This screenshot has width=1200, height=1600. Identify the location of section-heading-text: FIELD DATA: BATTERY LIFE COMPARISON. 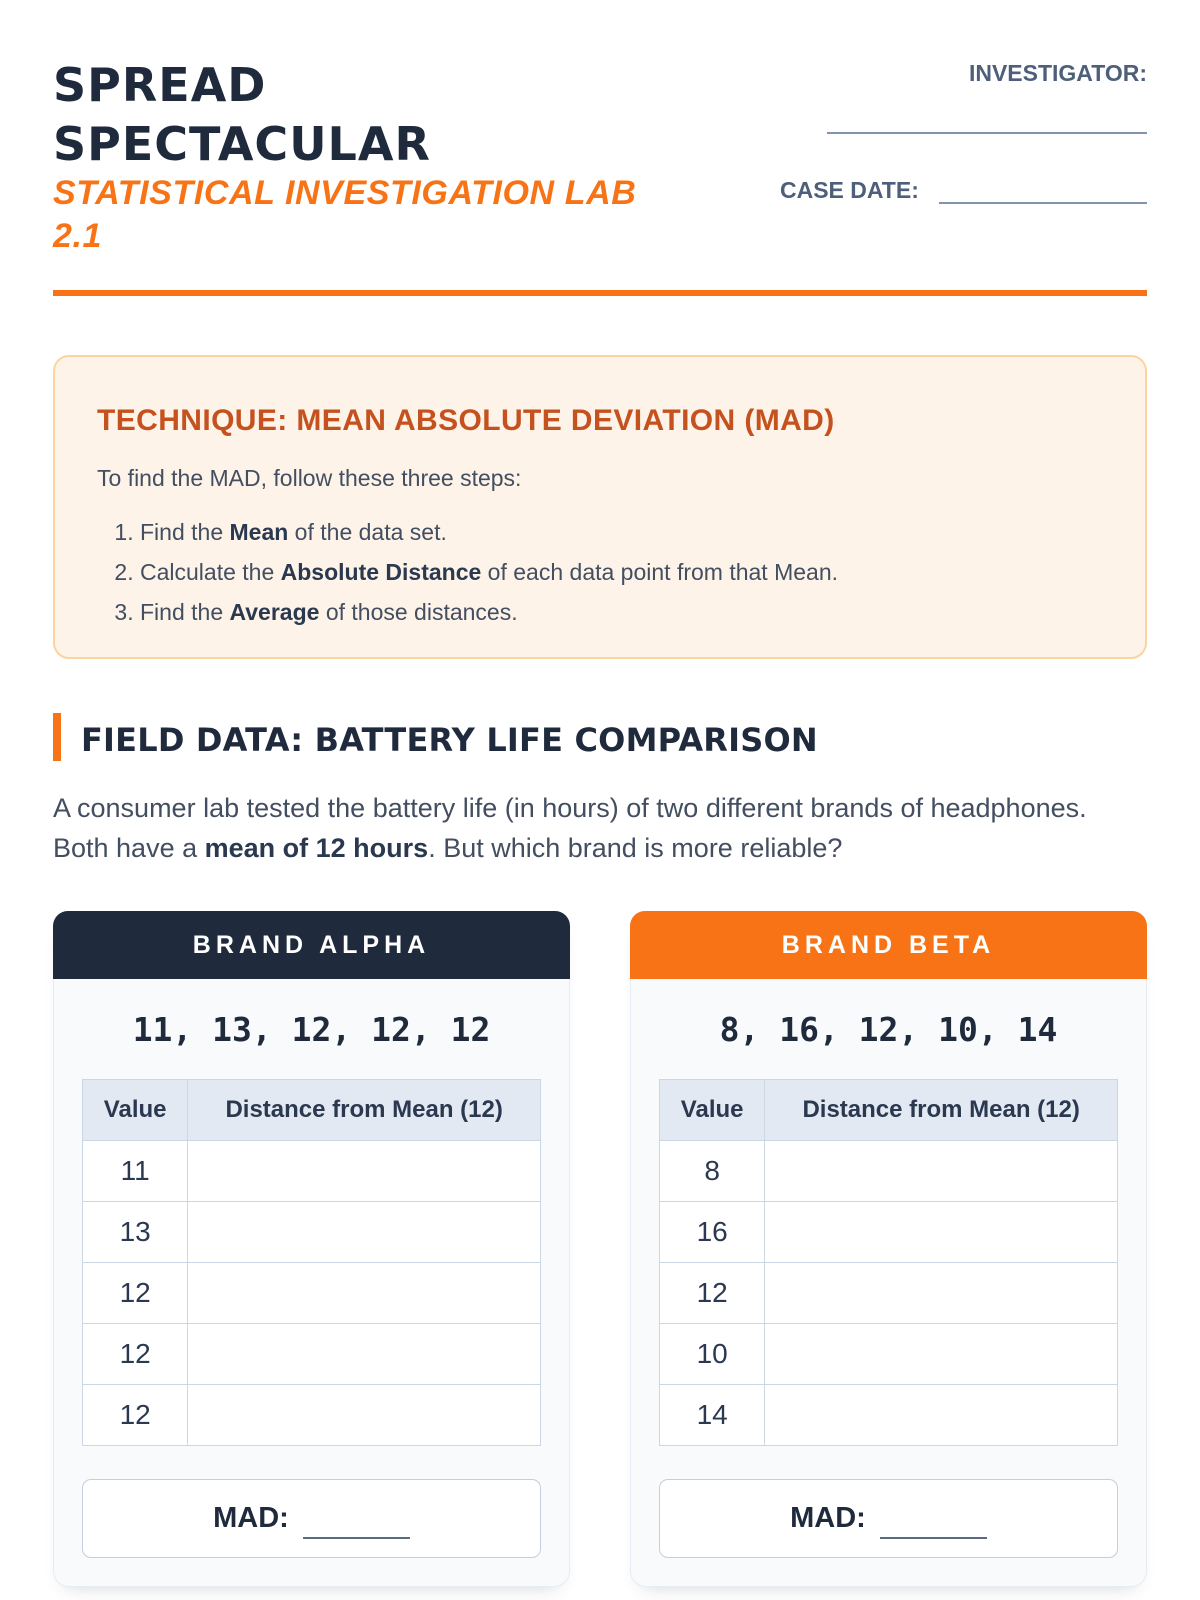
(449, 740).